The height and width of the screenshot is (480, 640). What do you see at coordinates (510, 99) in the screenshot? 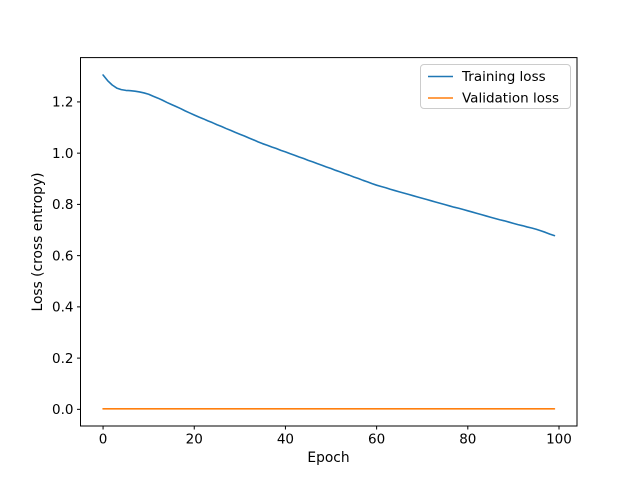
I see `legend-label-validation: Validation loss` at bounding box center [510, 99].